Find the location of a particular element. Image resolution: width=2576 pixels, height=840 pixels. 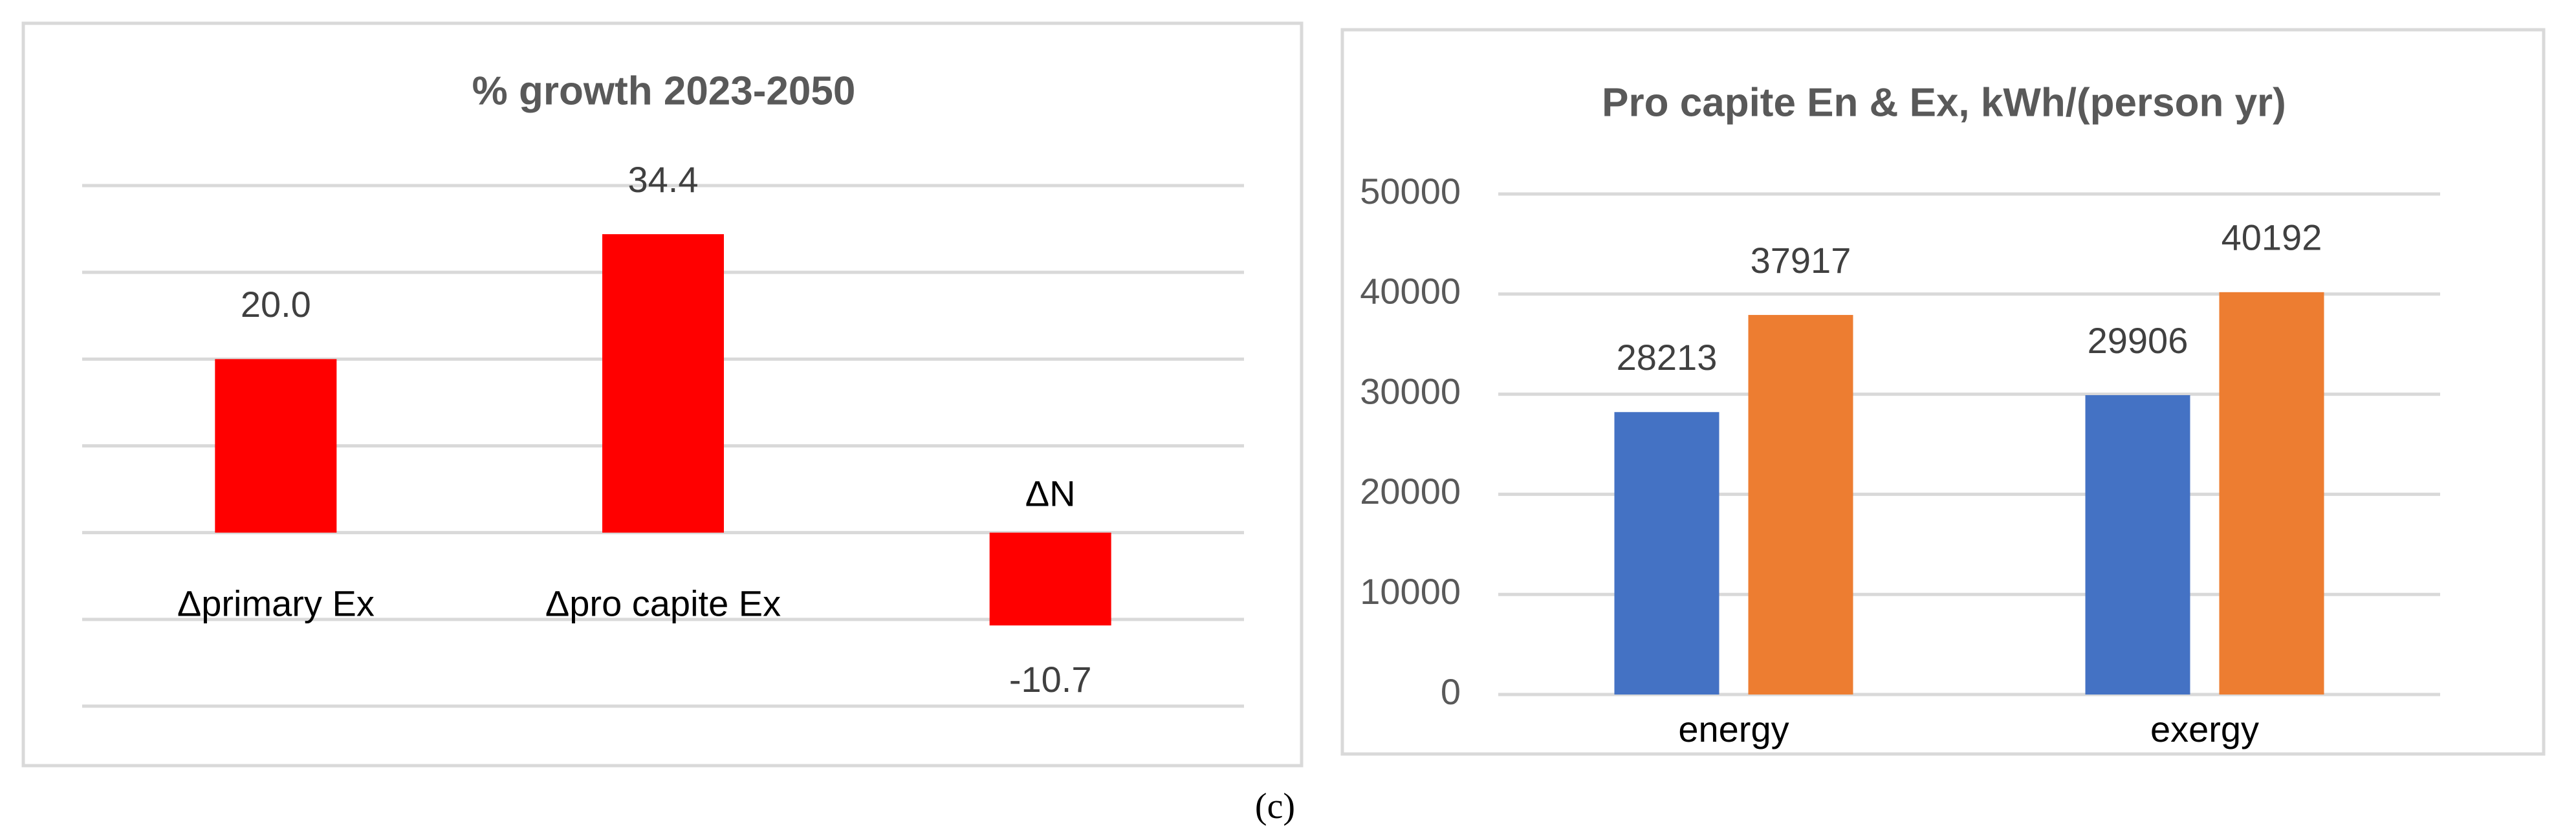

value-label: 29906 is located at coordinates (2138, 340).